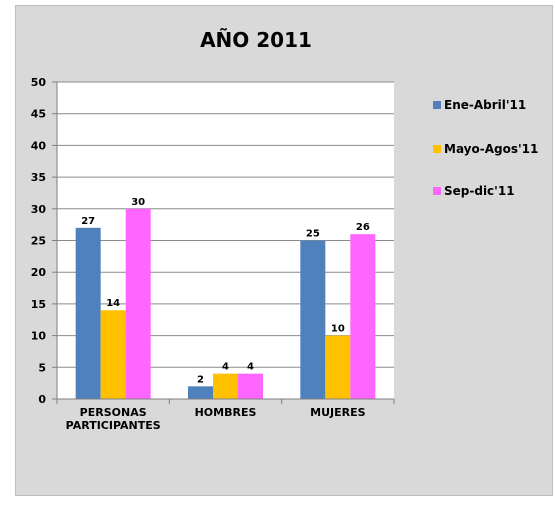  I want to click on y-tick-label: 35, so click(38, 177).